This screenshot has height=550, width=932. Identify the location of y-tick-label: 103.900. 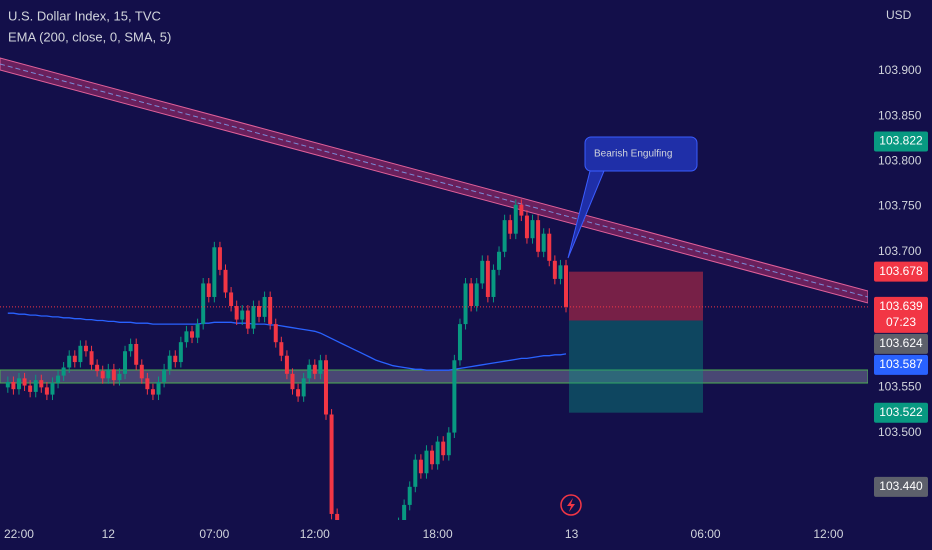
(900, 70).